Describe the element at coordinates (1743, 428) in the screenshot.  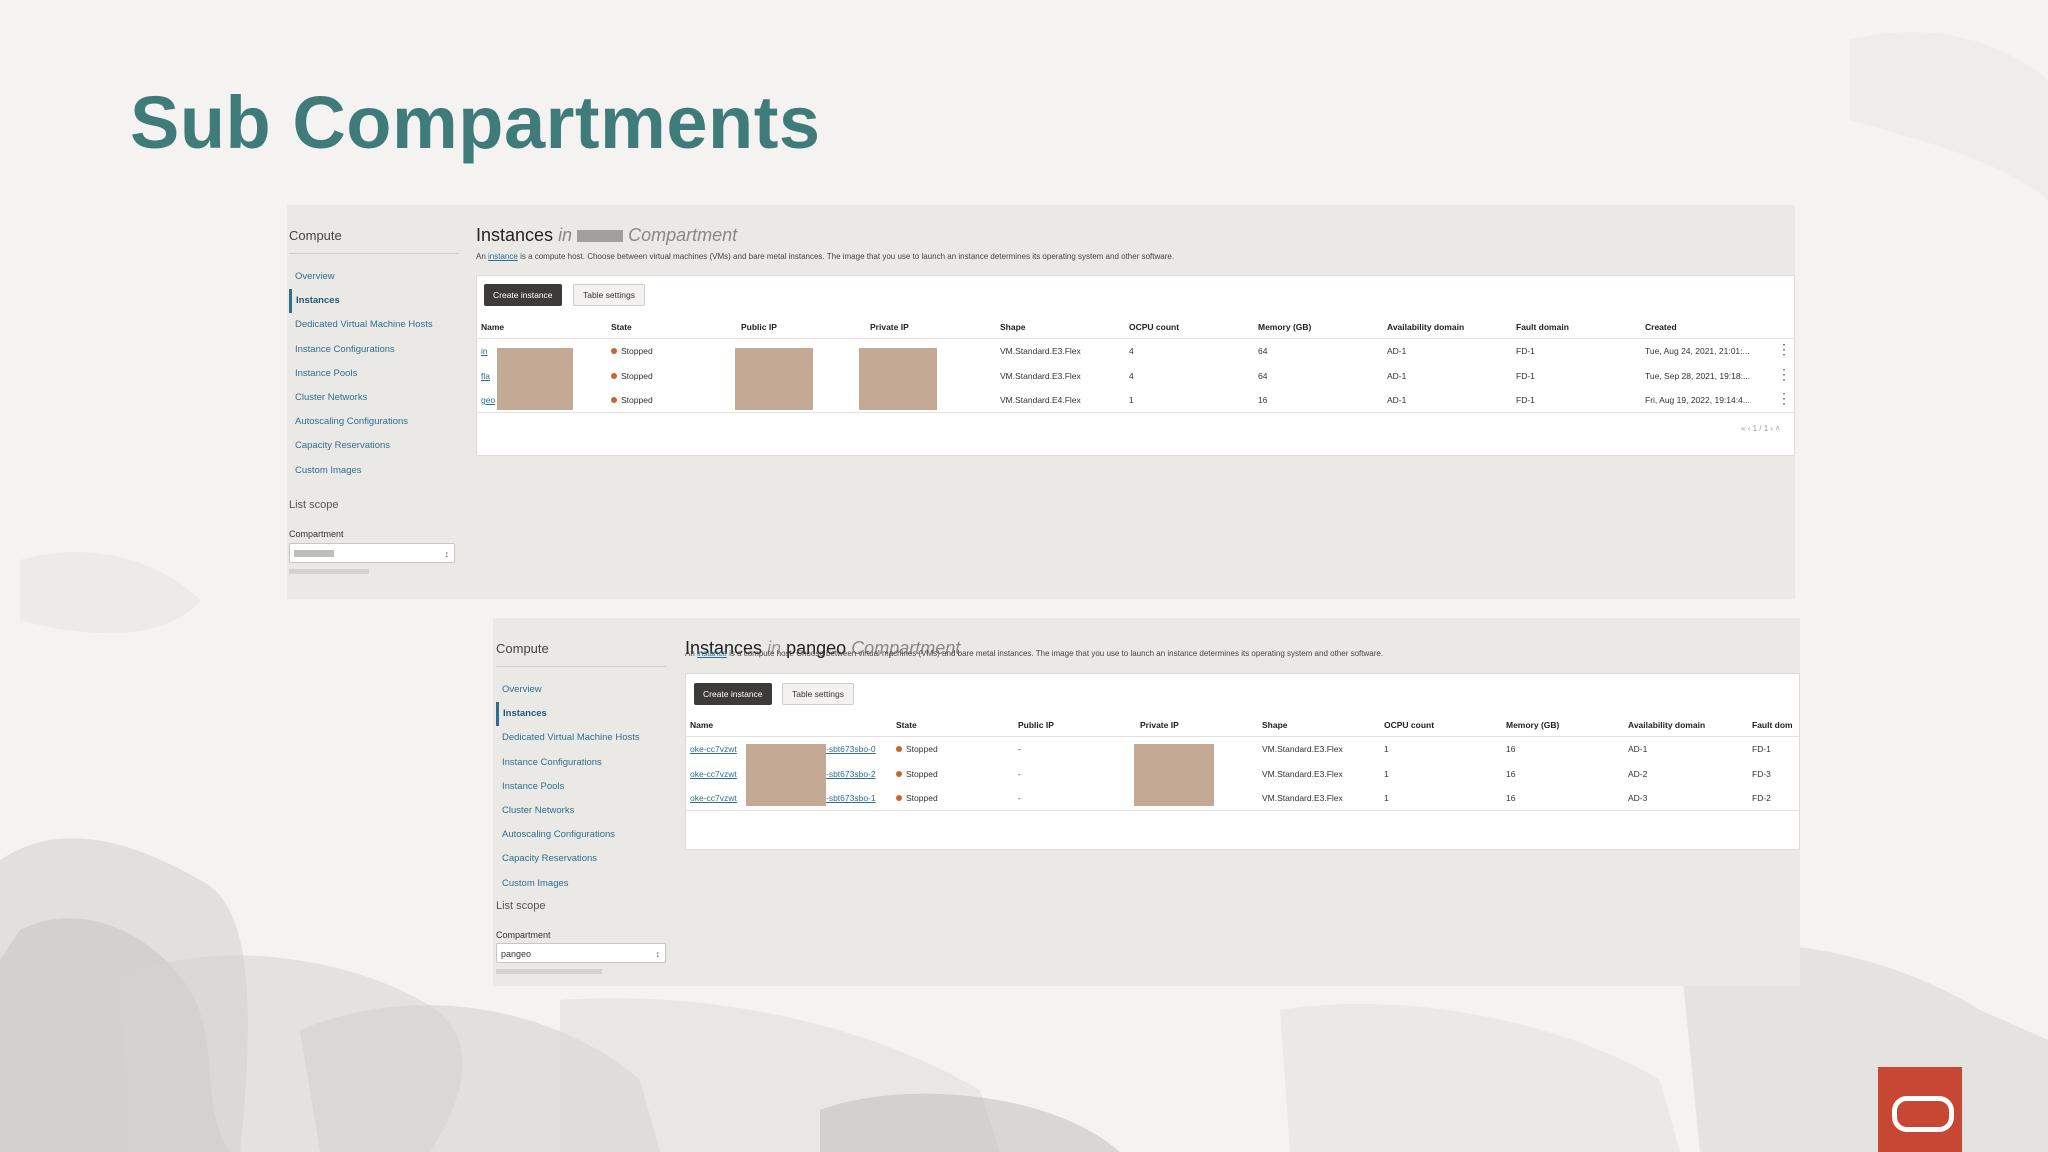
I see `first-page-icon: «` at that location.